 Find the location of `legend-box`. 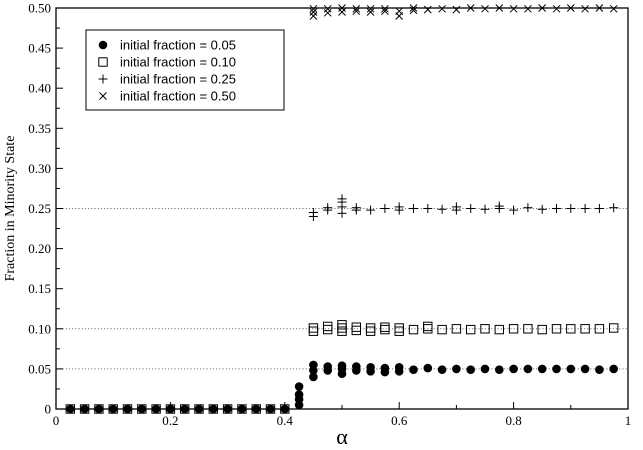

legend-box is located at coordinates (185, 70).